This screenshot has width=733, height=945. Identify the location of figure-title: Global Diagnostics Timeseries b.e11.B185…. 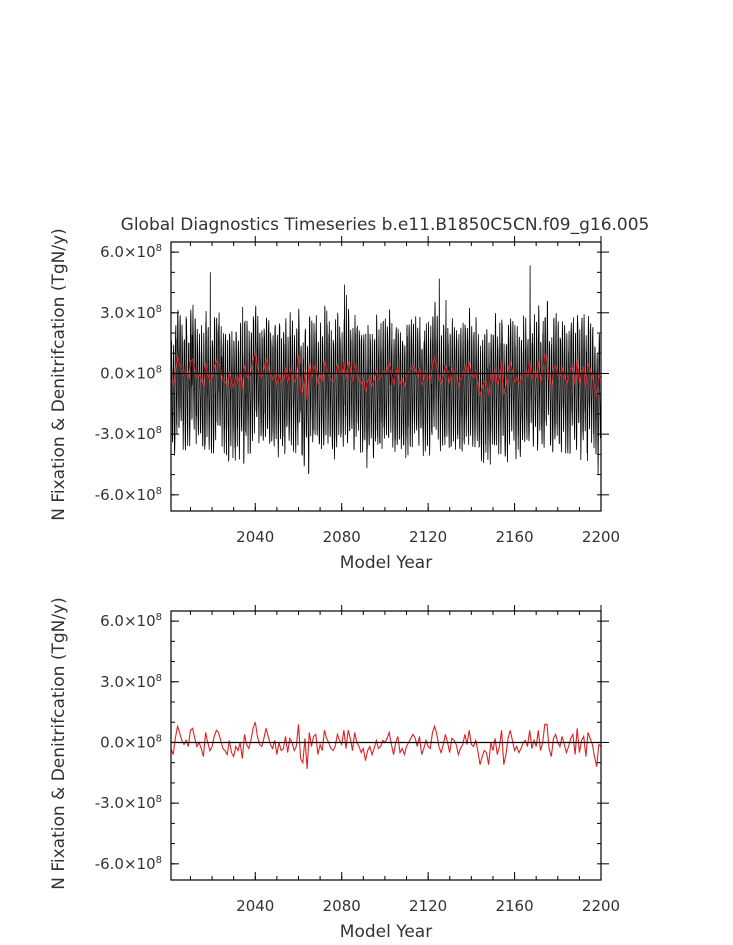
(385, 225).